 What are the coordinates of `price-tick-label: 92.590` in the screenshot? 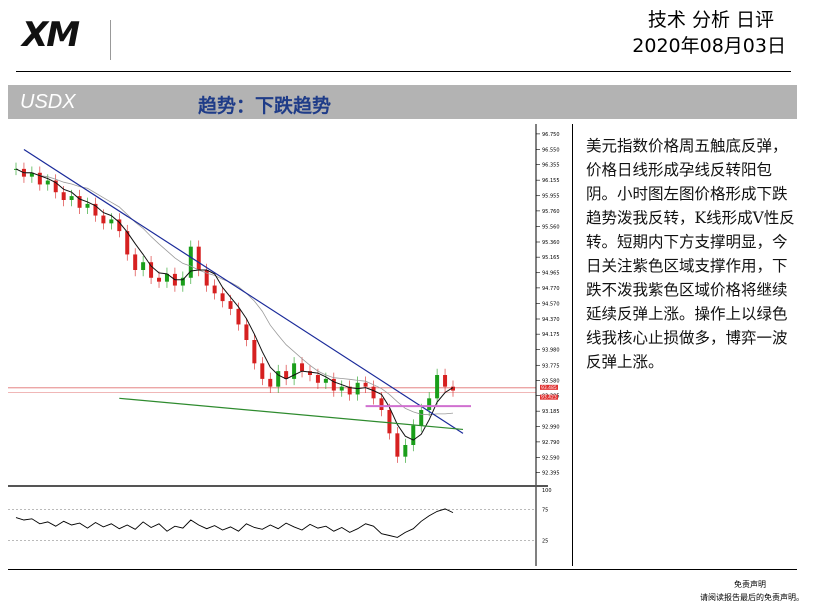 It's located at (551, 458).